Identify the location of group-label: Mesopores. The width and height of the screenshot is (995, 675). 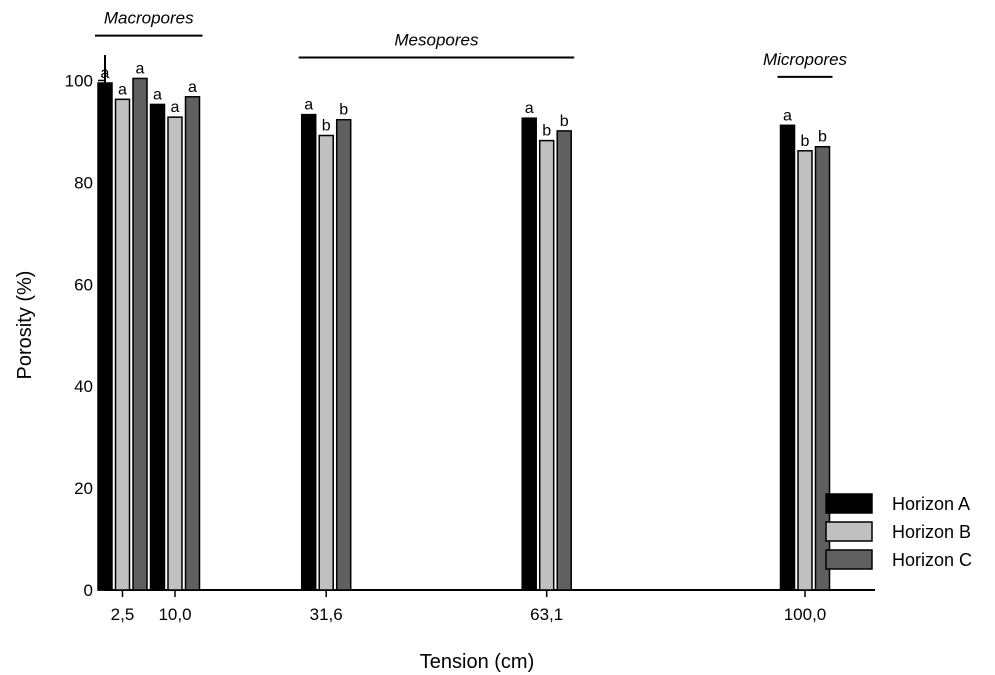
(436, 40).